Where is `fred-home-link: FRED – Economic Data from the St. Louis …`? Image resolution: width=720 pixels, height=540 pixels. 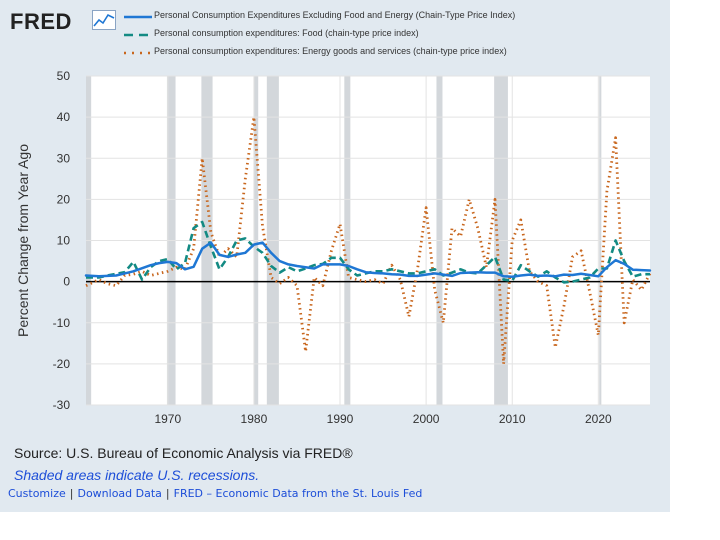 fred-home-link: FRED – Economic Data from the St. Louis … is located at coordinates (298, 493).